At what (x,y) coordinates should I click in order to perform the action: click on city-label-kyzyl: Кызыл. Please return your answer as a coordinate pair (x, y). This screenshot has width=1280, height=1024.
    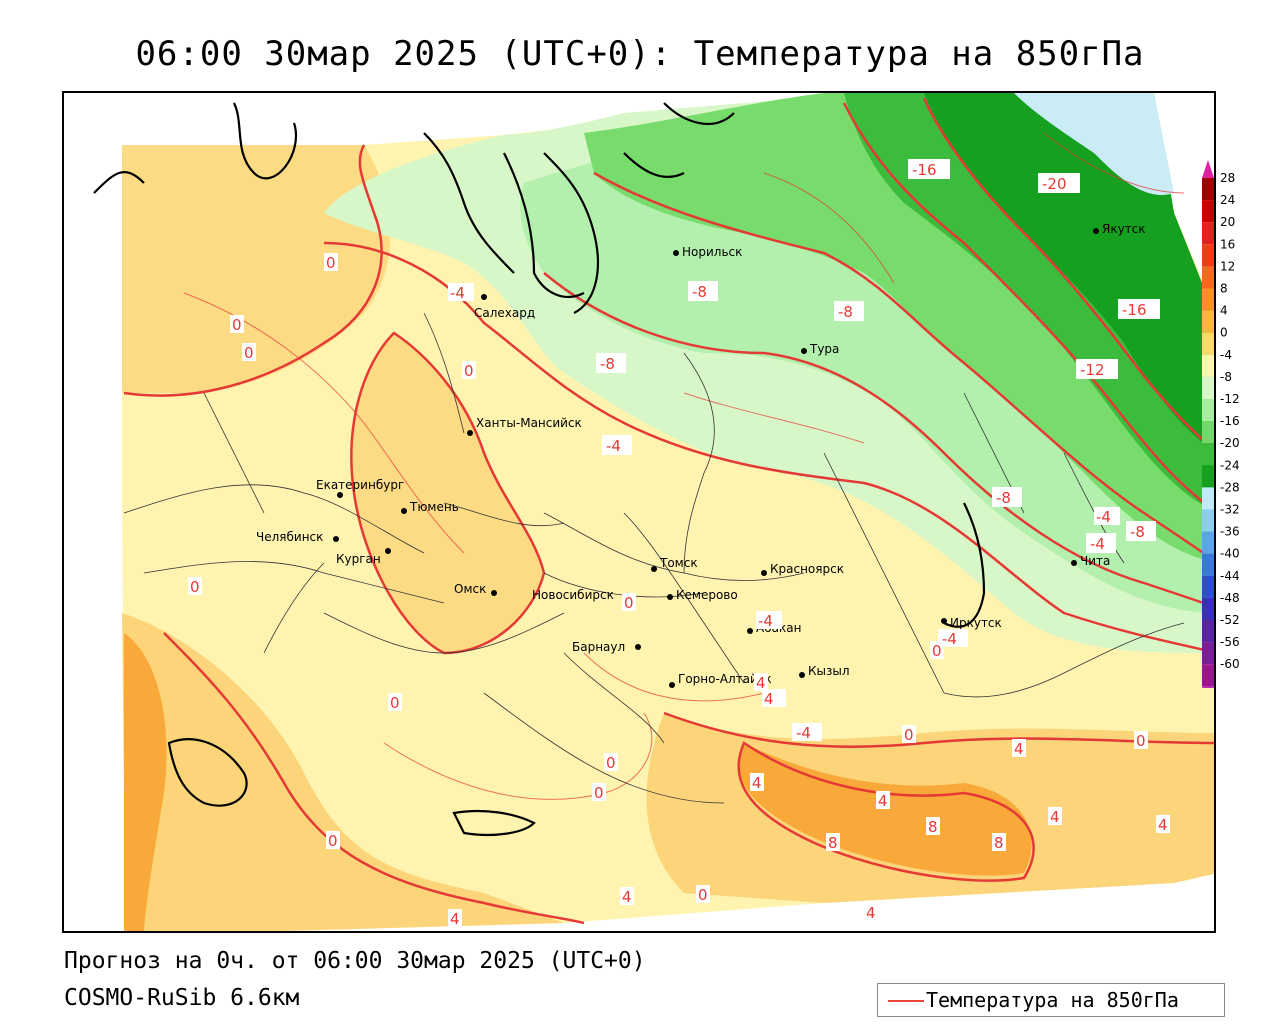
    Looking at the image, I should click on (829, 671).